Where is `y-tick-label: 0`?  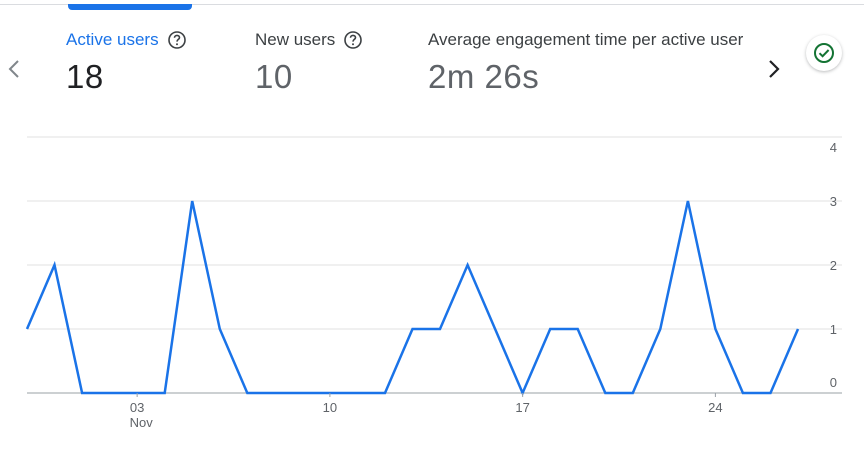 y-tick-label: 0 is located at coordinates (833, 382).